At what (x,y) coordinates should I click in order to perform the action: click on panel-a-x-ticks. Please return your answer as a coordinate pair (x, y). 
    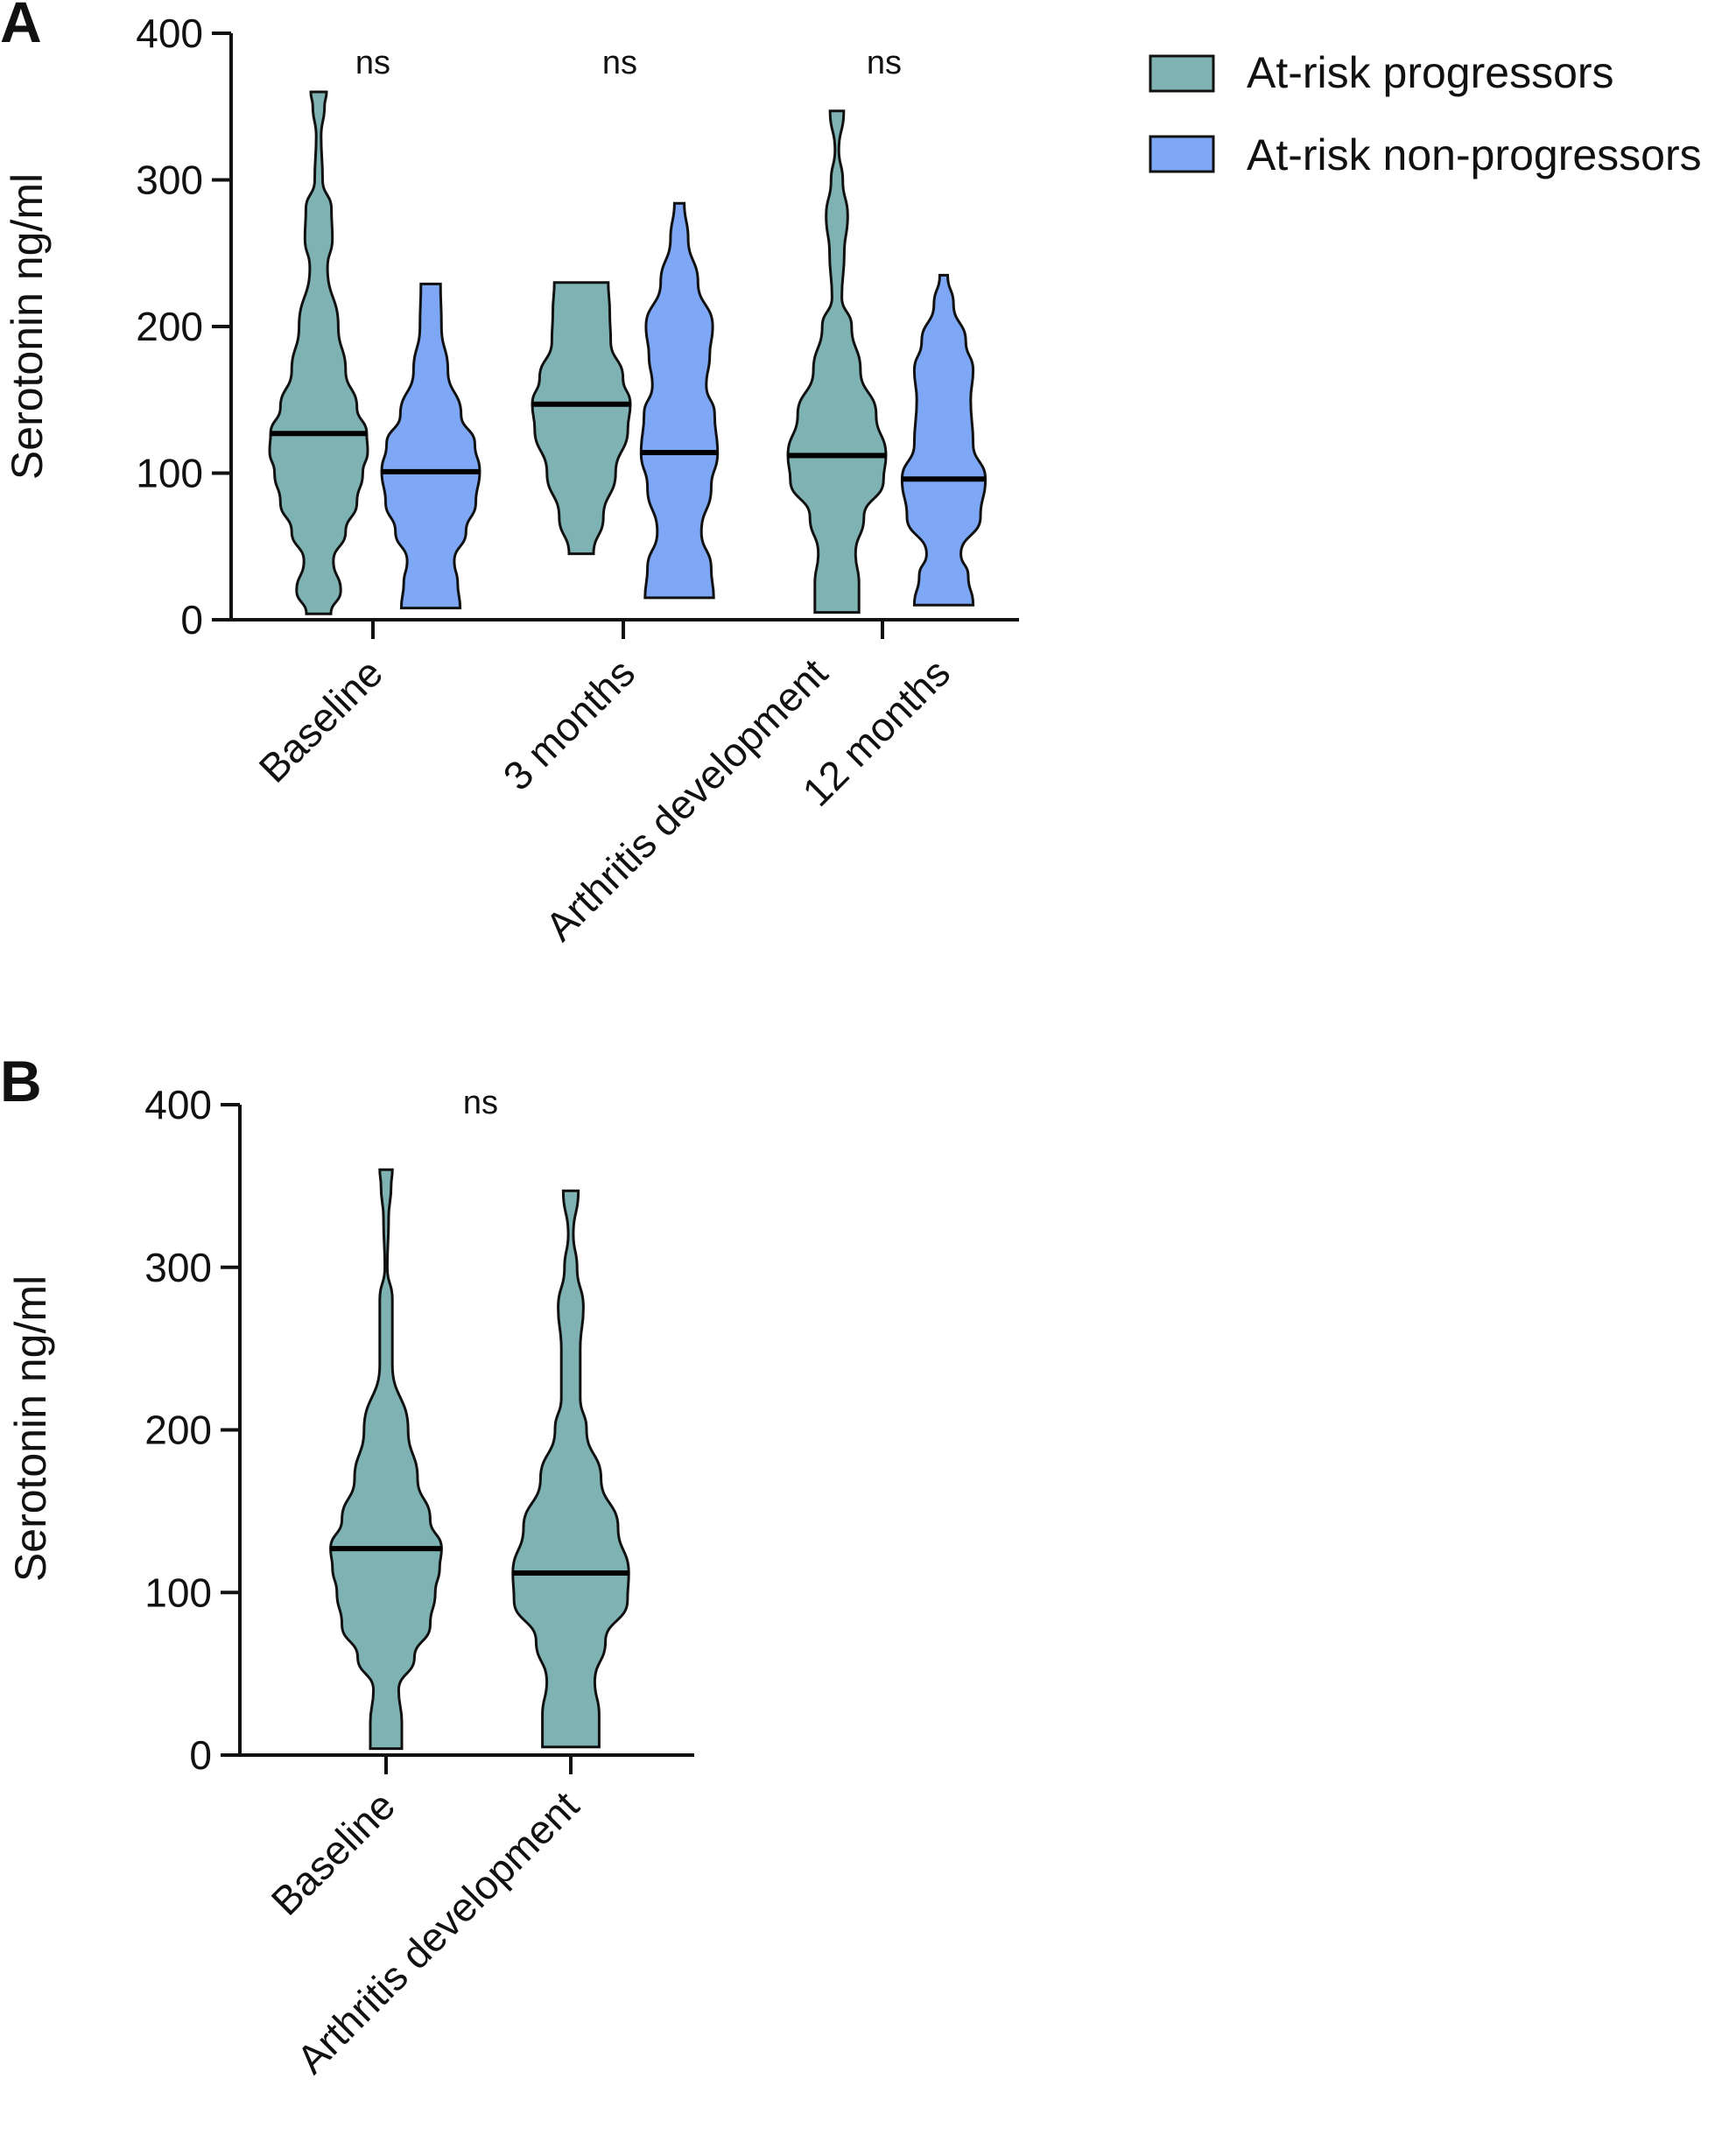
    Looking at the image, I should click on (627, 629).